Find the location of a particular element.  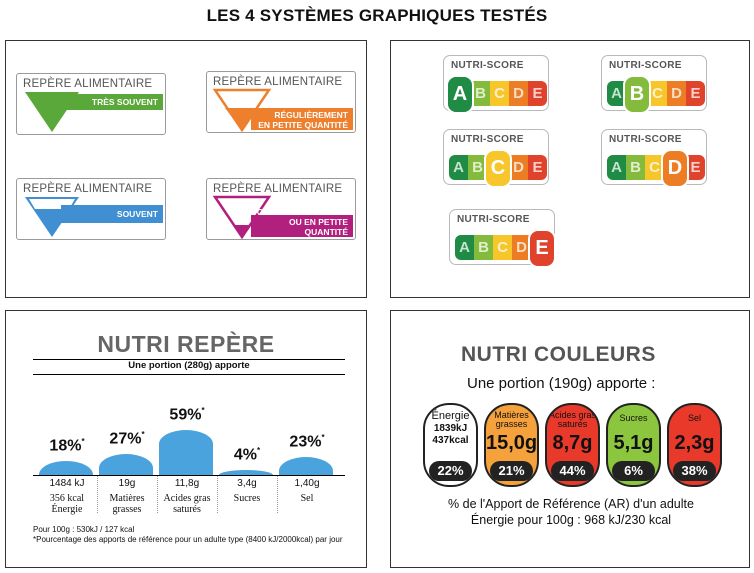

pill-value: 15,0g is located at coordinates (512, 443).